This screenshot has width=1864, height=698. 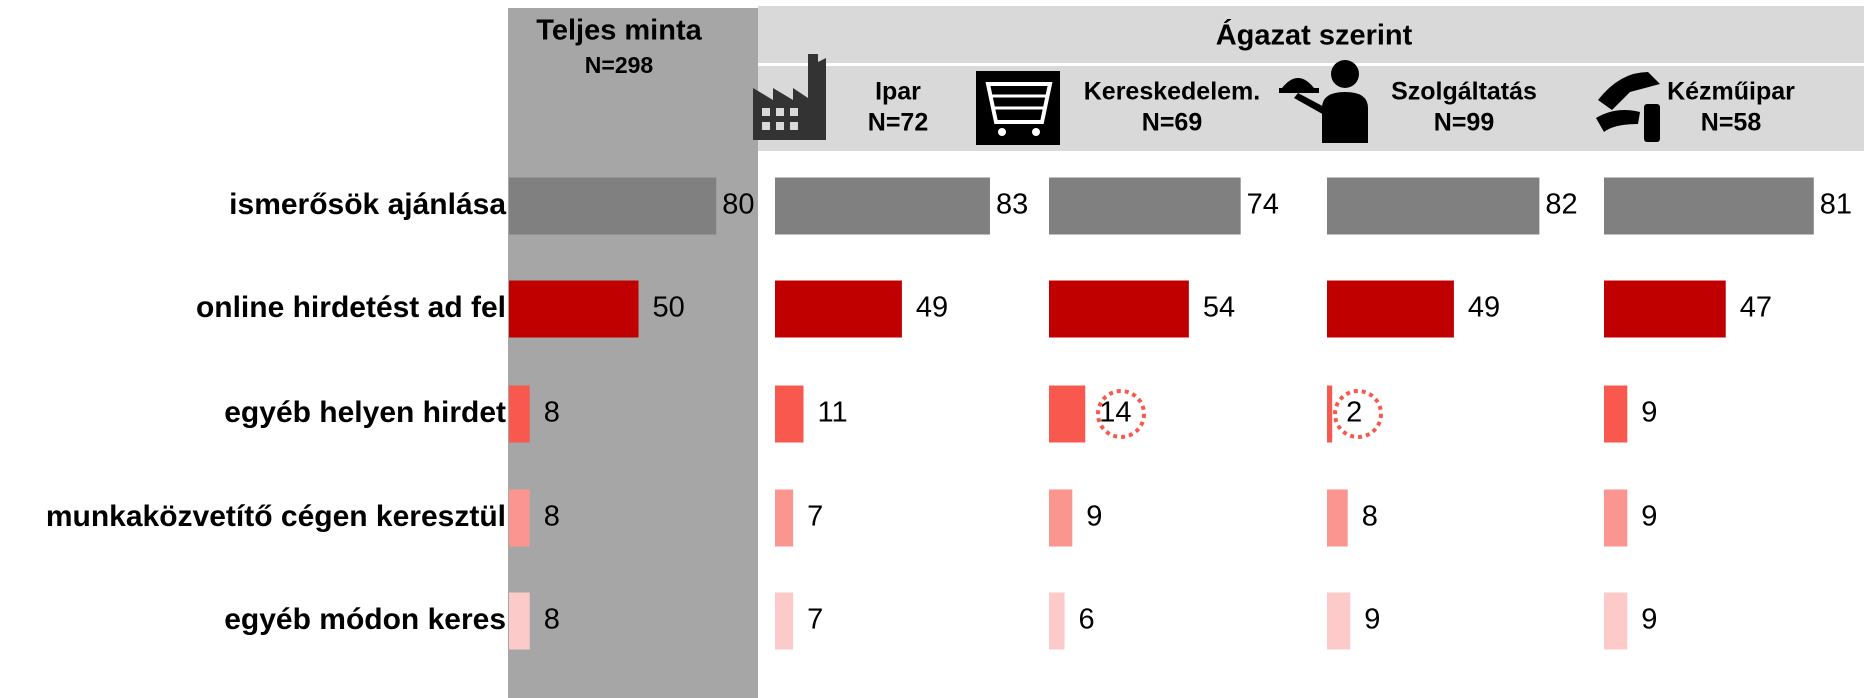 What do you see at coordinates (1018, 108) in the screenshot?
I see `cart-icon` at bounding box center [1018, 108].